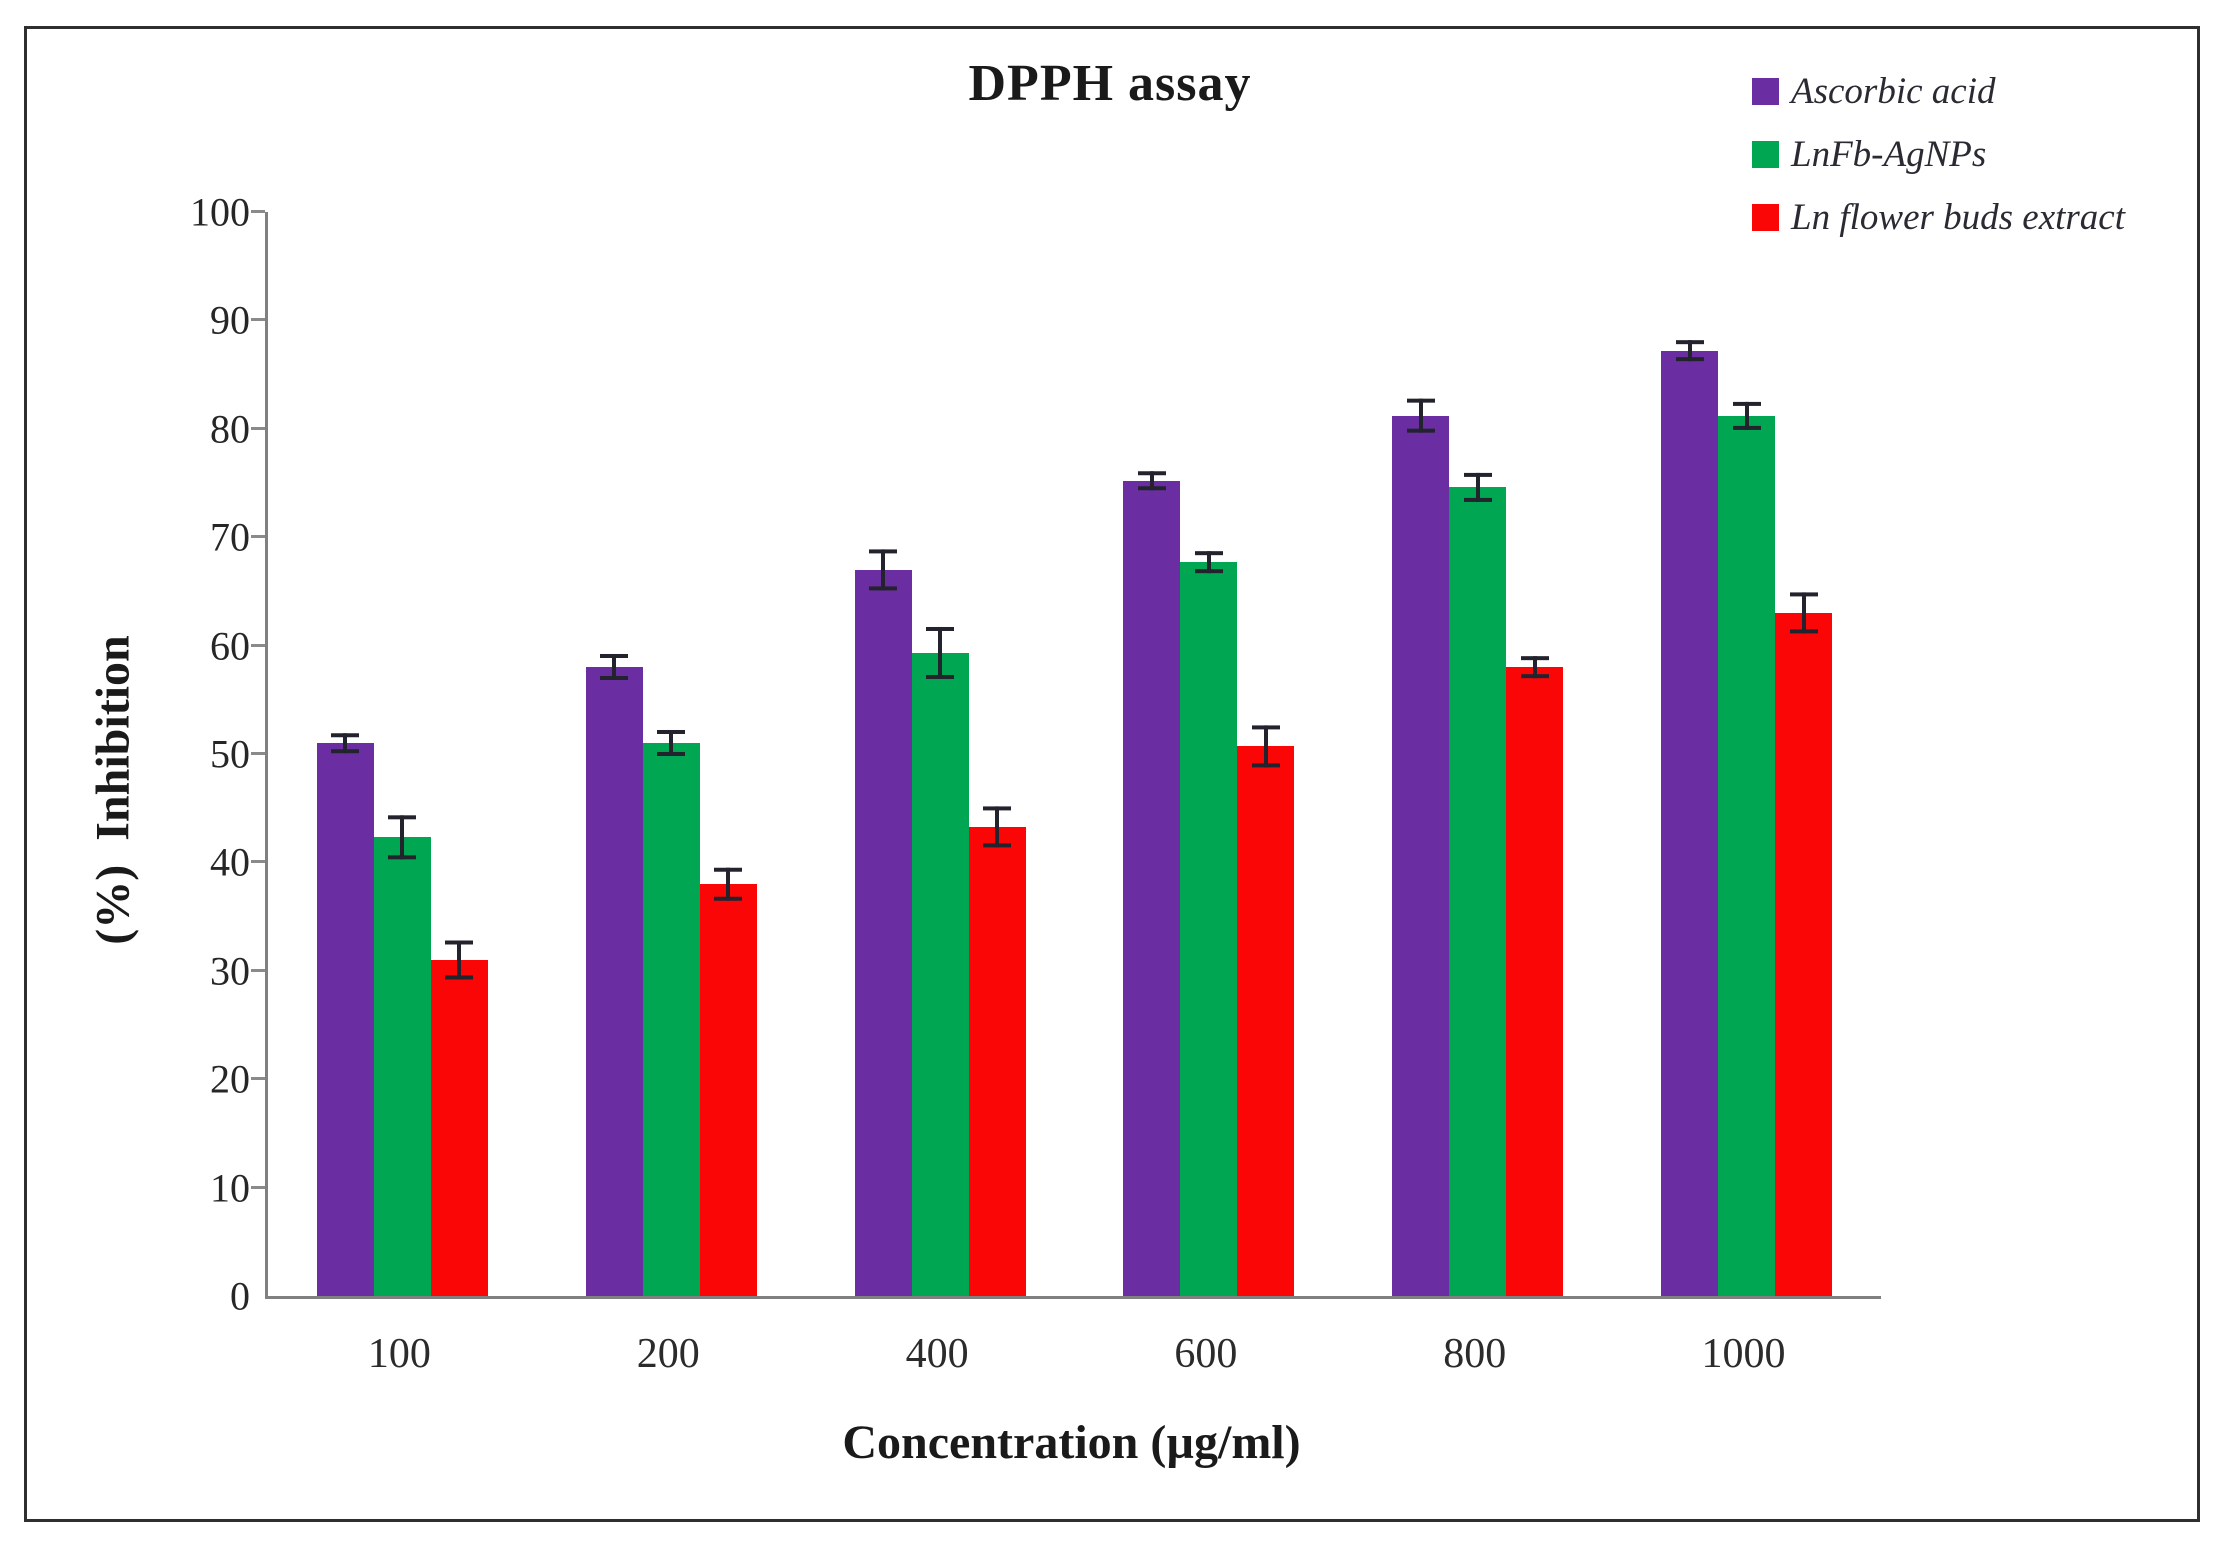 The image size is (2220, 1547). What do you see at coordinates (240, 1296) in the screenshot?
I see `y-tick-label: 0` at bounding box center [240, 1296].